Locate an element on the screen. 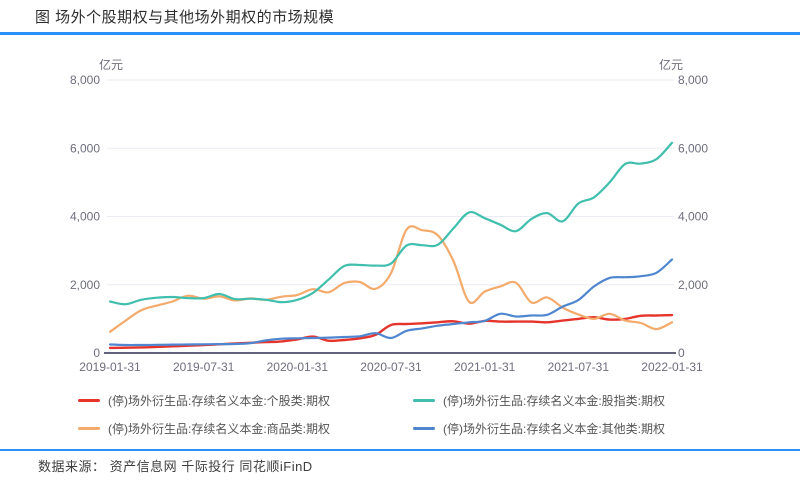  legend-item-1: (停)场外衍生品:存续名义本金:个股类:期权 is located at coordinates (245, 400).